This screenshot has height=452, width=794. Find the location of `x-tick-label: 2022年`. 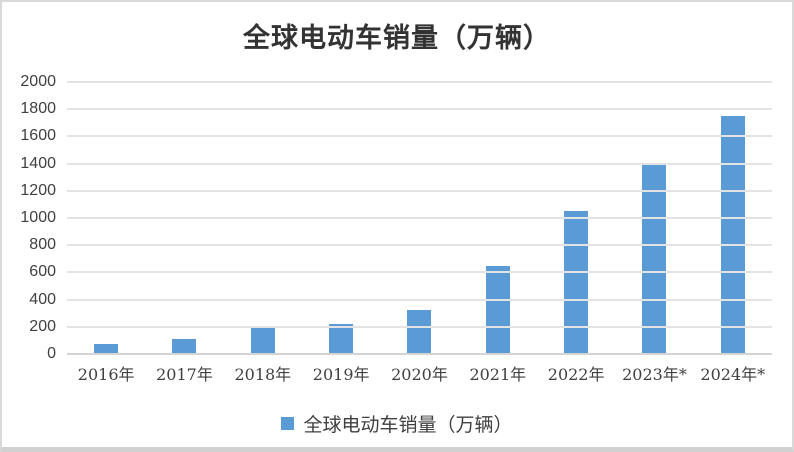

x-tick-label: 2022年 is located at coordinates (576, 374).